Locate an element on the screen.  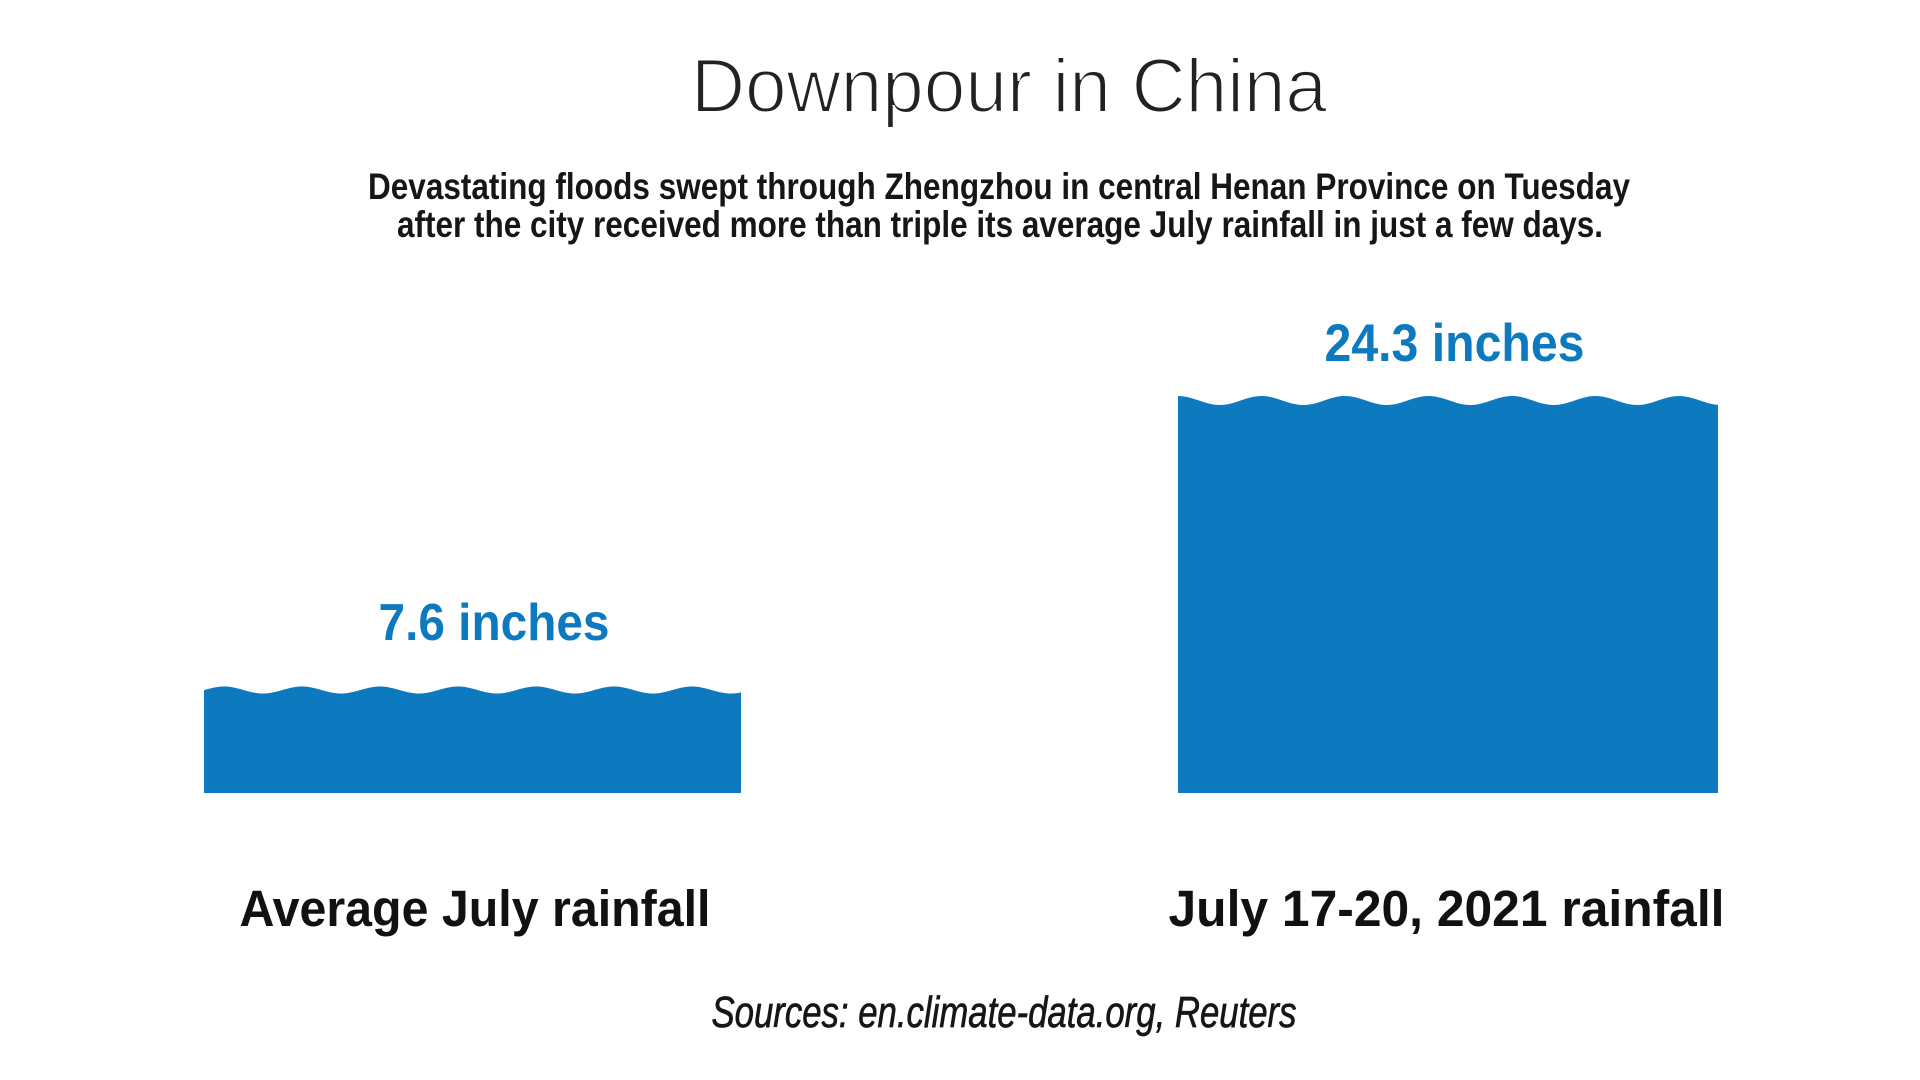
svg-text: Average July rainfall is located at coordinates (475, 908).